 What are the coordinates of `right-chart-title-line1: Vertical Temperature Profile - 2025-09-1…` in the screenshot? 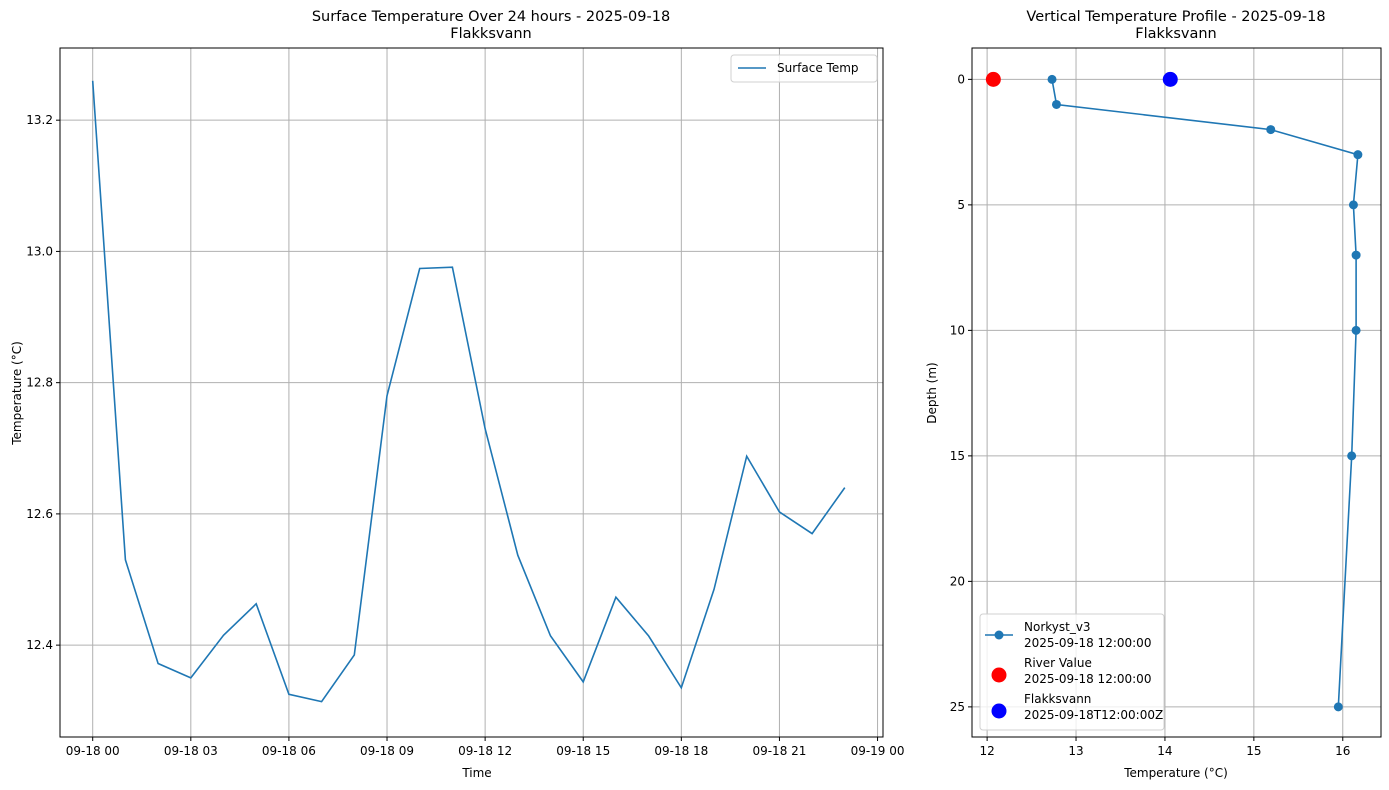 It's located at (1175, 17).